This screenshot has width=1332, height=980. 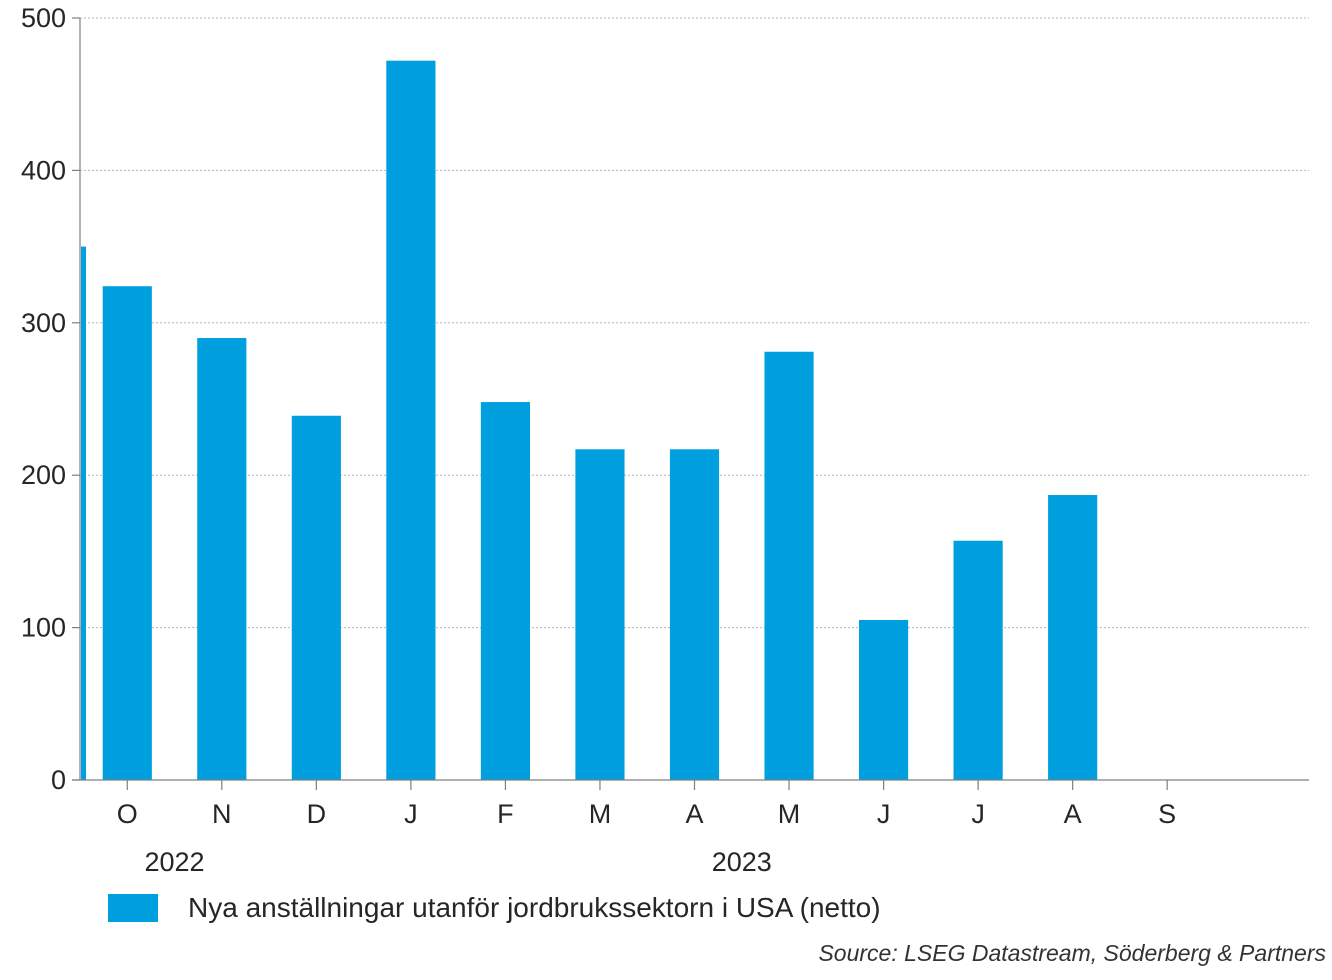 What do you see at coordinates (694, 814) in the screenshot?
I see `x-tick-label-7: A` at bounding box center [694, 814].